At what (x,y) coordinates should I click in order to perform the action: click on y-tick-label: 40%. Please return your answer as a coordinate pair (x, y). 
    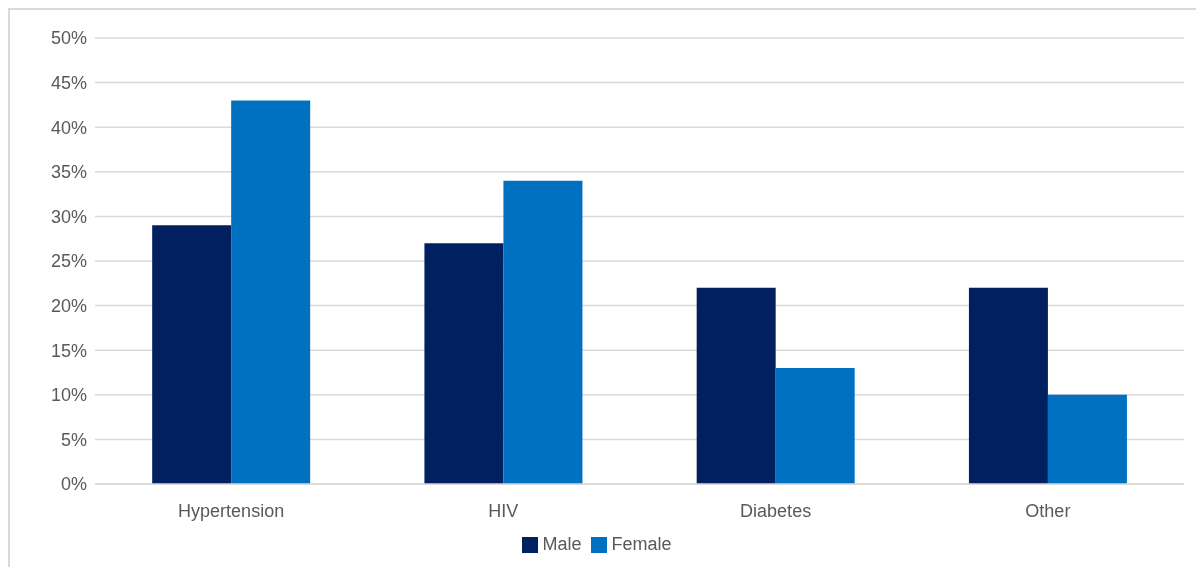
    Looking at the image, I should click on (68, 127).